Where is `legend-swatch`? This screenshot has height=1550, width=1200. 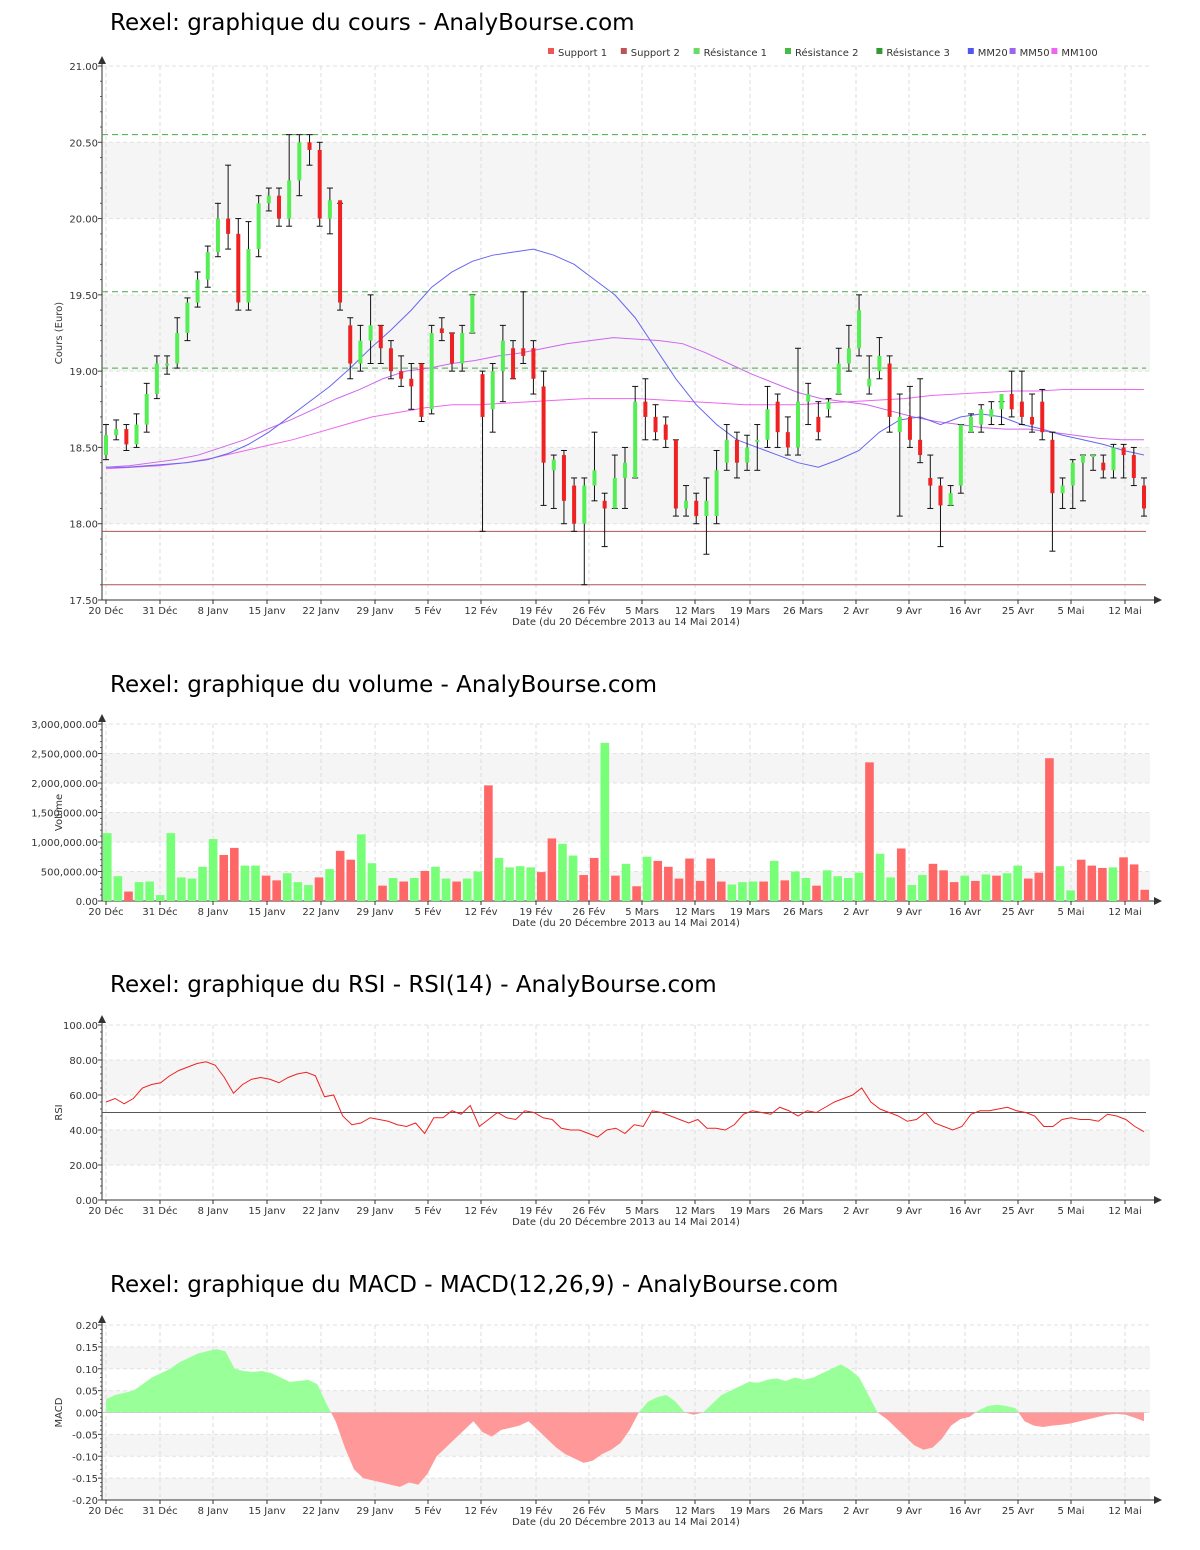 legend-swatch is located at coordinates (788, 51).